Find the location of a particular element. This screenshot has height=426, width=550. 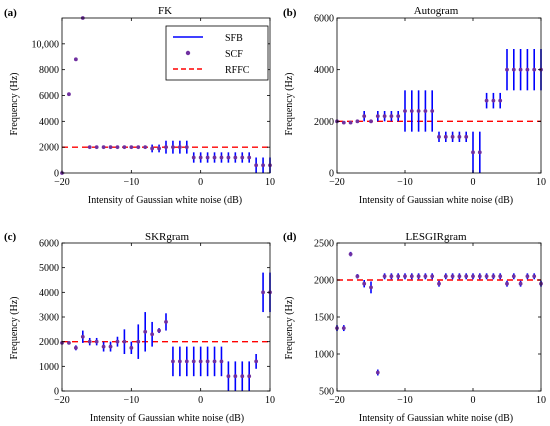

y-tick-label: 5000 is located at coordinates (49, 268).